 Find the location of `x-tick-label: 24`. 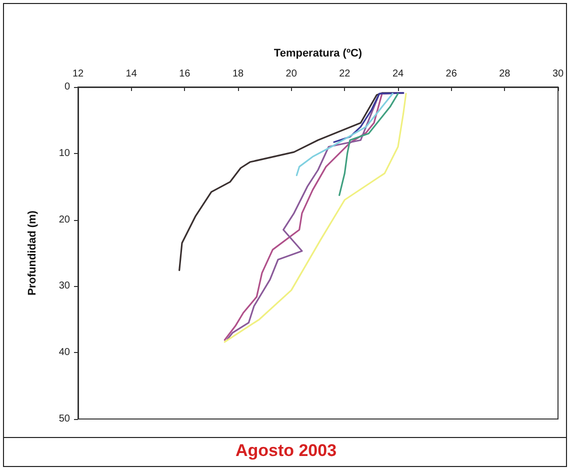

x-tick-label: 24 is located at coordinates (398, 74).